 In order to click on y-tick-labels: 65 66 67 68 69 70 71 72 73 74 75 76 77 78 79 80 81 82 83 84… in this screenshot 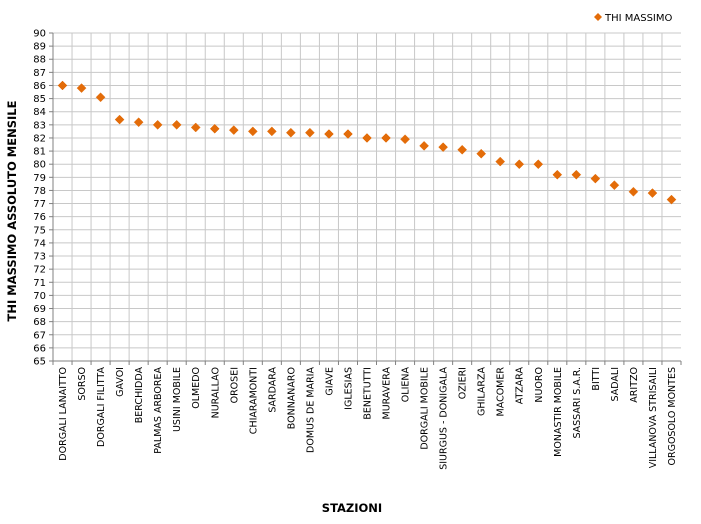, I will do `click(39, 198)`.